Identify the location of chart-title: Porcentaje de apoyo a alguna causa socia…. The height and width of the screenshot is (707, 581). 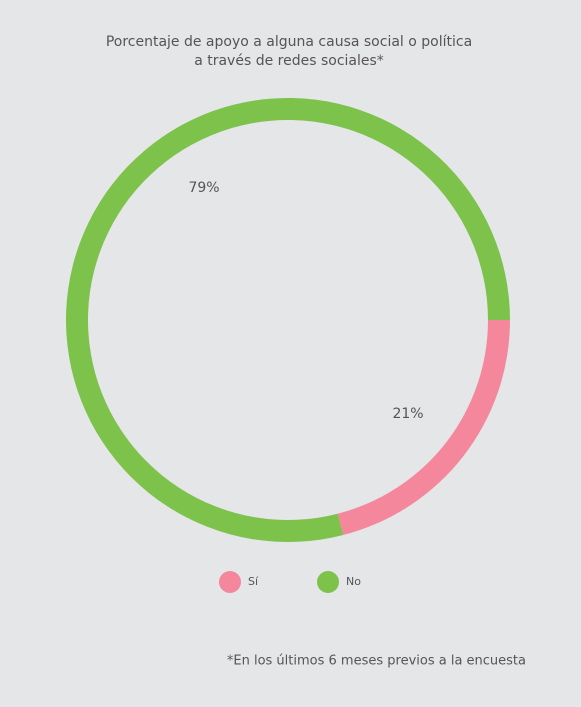
(289, 42).